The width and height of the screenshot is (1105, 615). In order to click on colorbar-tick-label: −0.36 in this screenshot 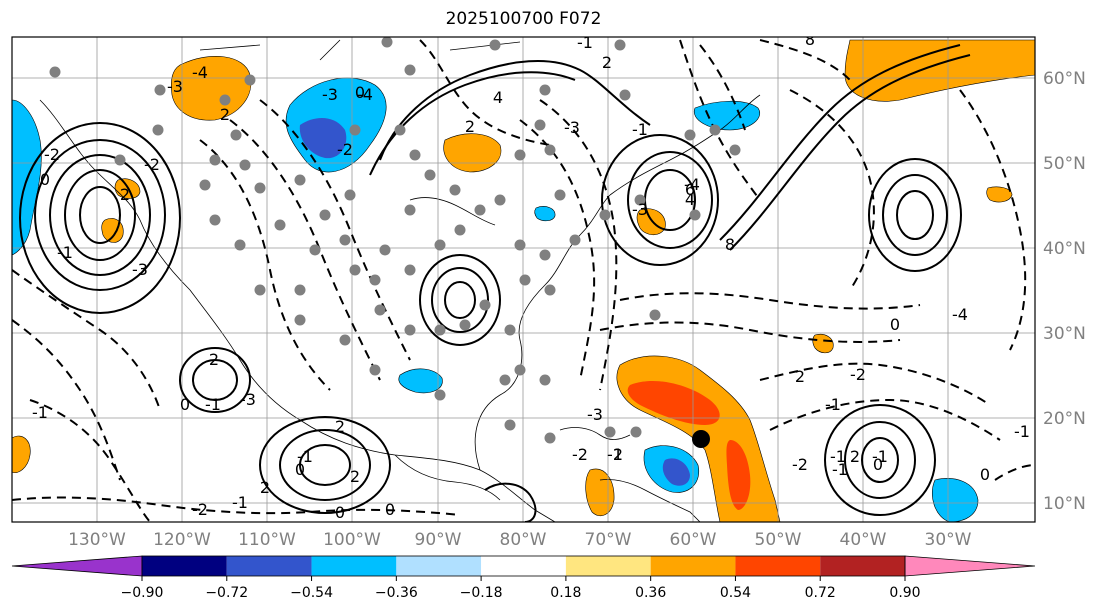, I will do `click(396, 593)`.